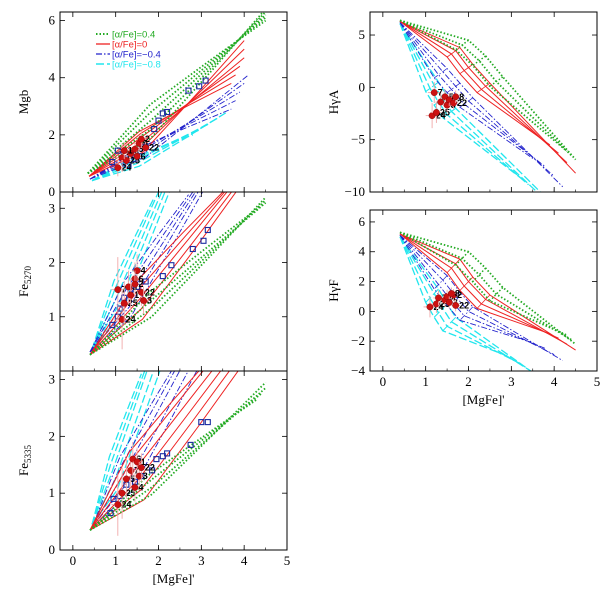  What do you see at coordinates (355, 191) in the screenshot?
I see `y-tick-label: −10` at bounding box center [355, 191].